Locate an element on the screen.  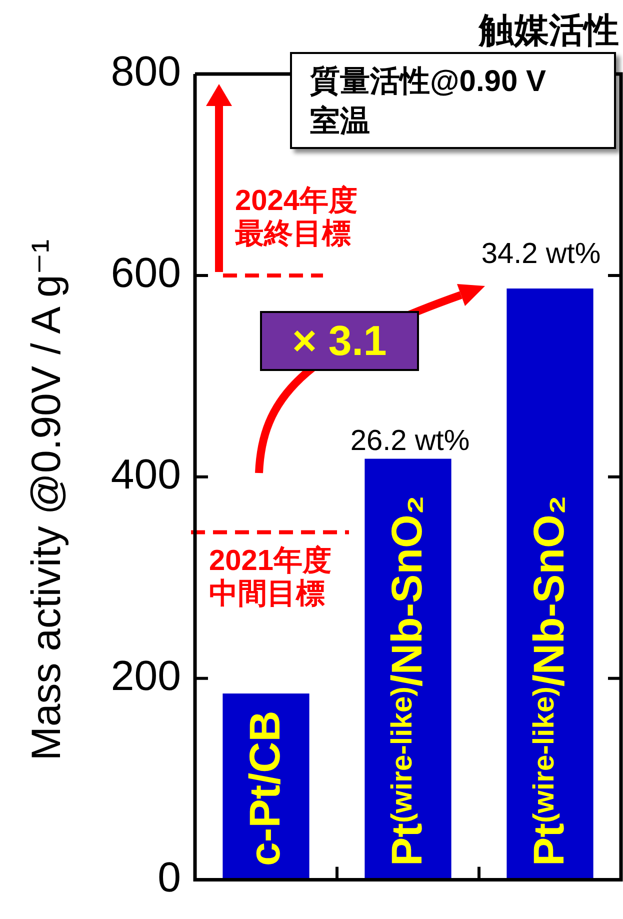
y-tick-label: 0 is located at coordinates (169, 876).